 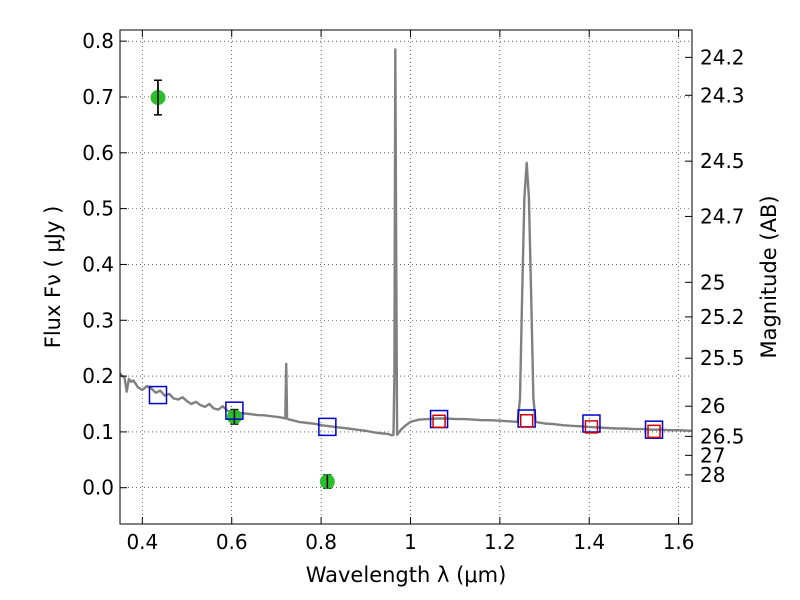 What do you see at coordinates (722, 95) in the screenshot?
I see `mag-tick-label: 24.3` at bounding box center [722, 95].